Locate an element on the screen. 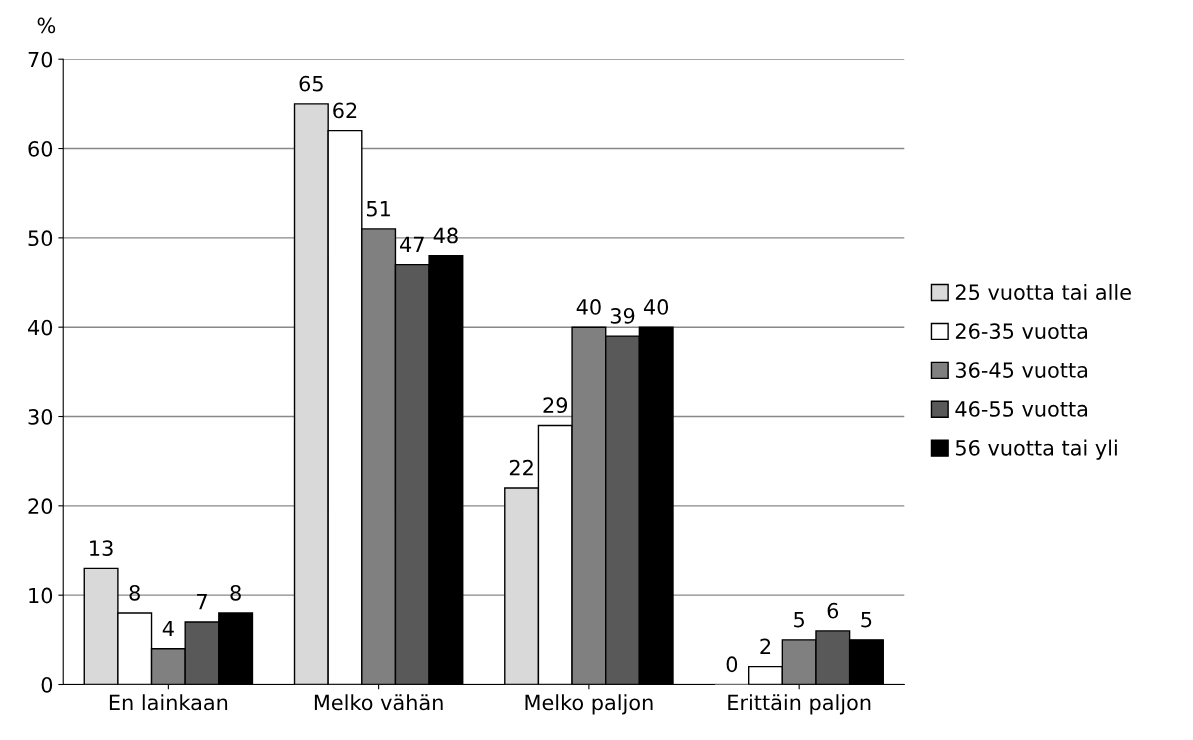  legend-label: 25 vuotta tai alle is located at coordinates (1043, 292).